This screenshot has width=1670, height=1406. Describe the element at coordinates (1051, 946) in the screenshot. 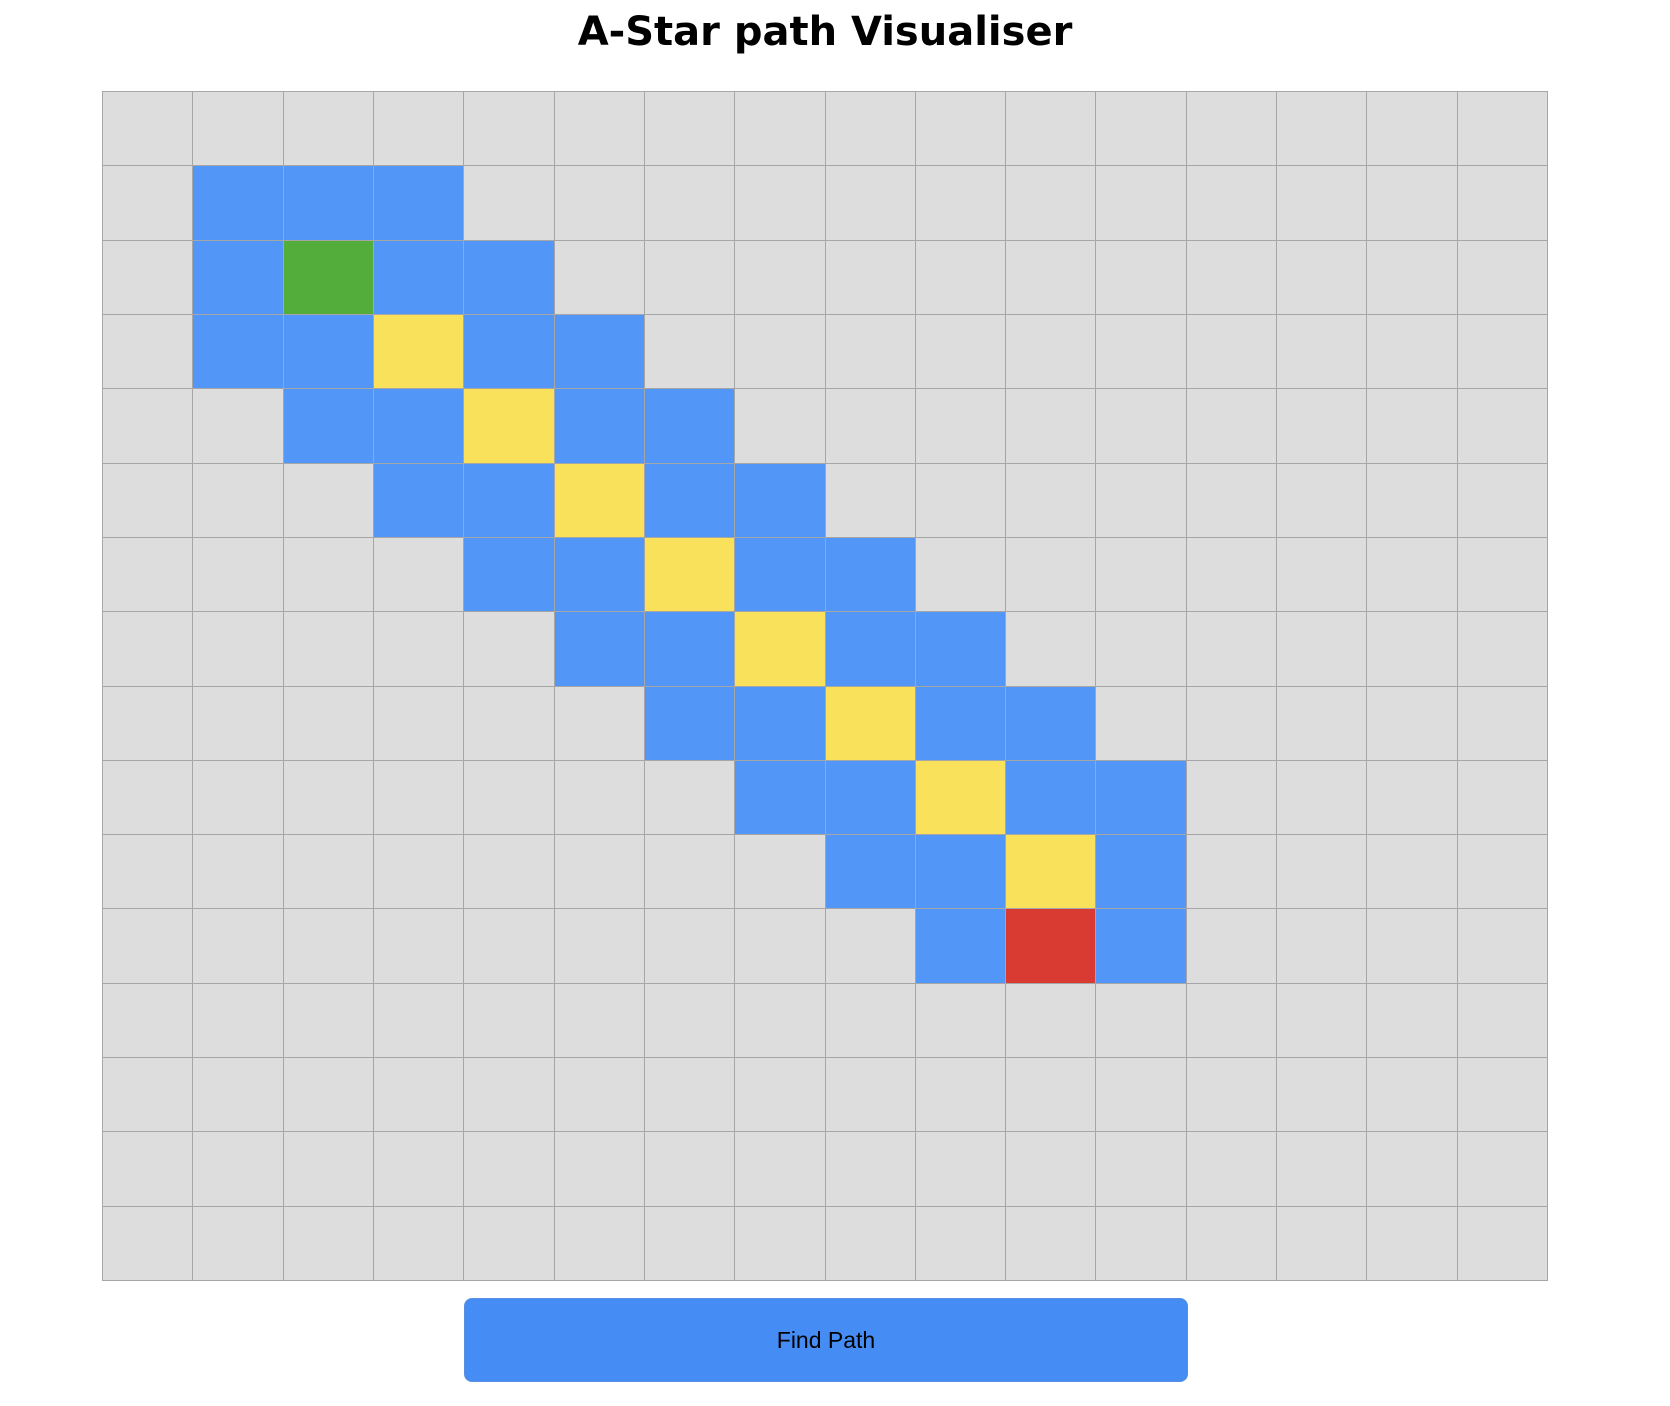

I see `grid-cell-end` at that location.